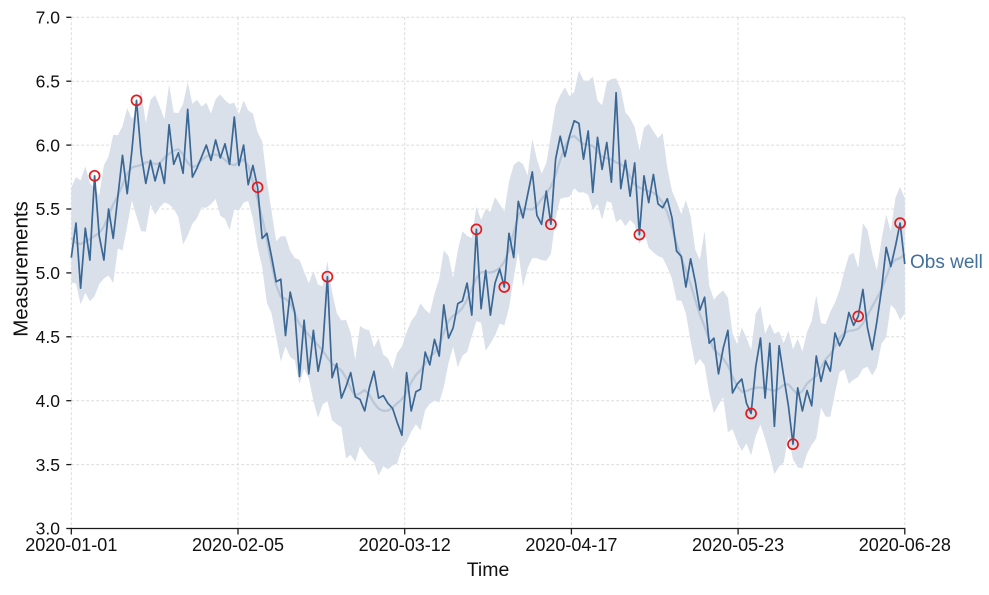  Describe the element at coordinates (71, 545) in the screenshot. I see `svg-text: 2020-01-01` at that location.